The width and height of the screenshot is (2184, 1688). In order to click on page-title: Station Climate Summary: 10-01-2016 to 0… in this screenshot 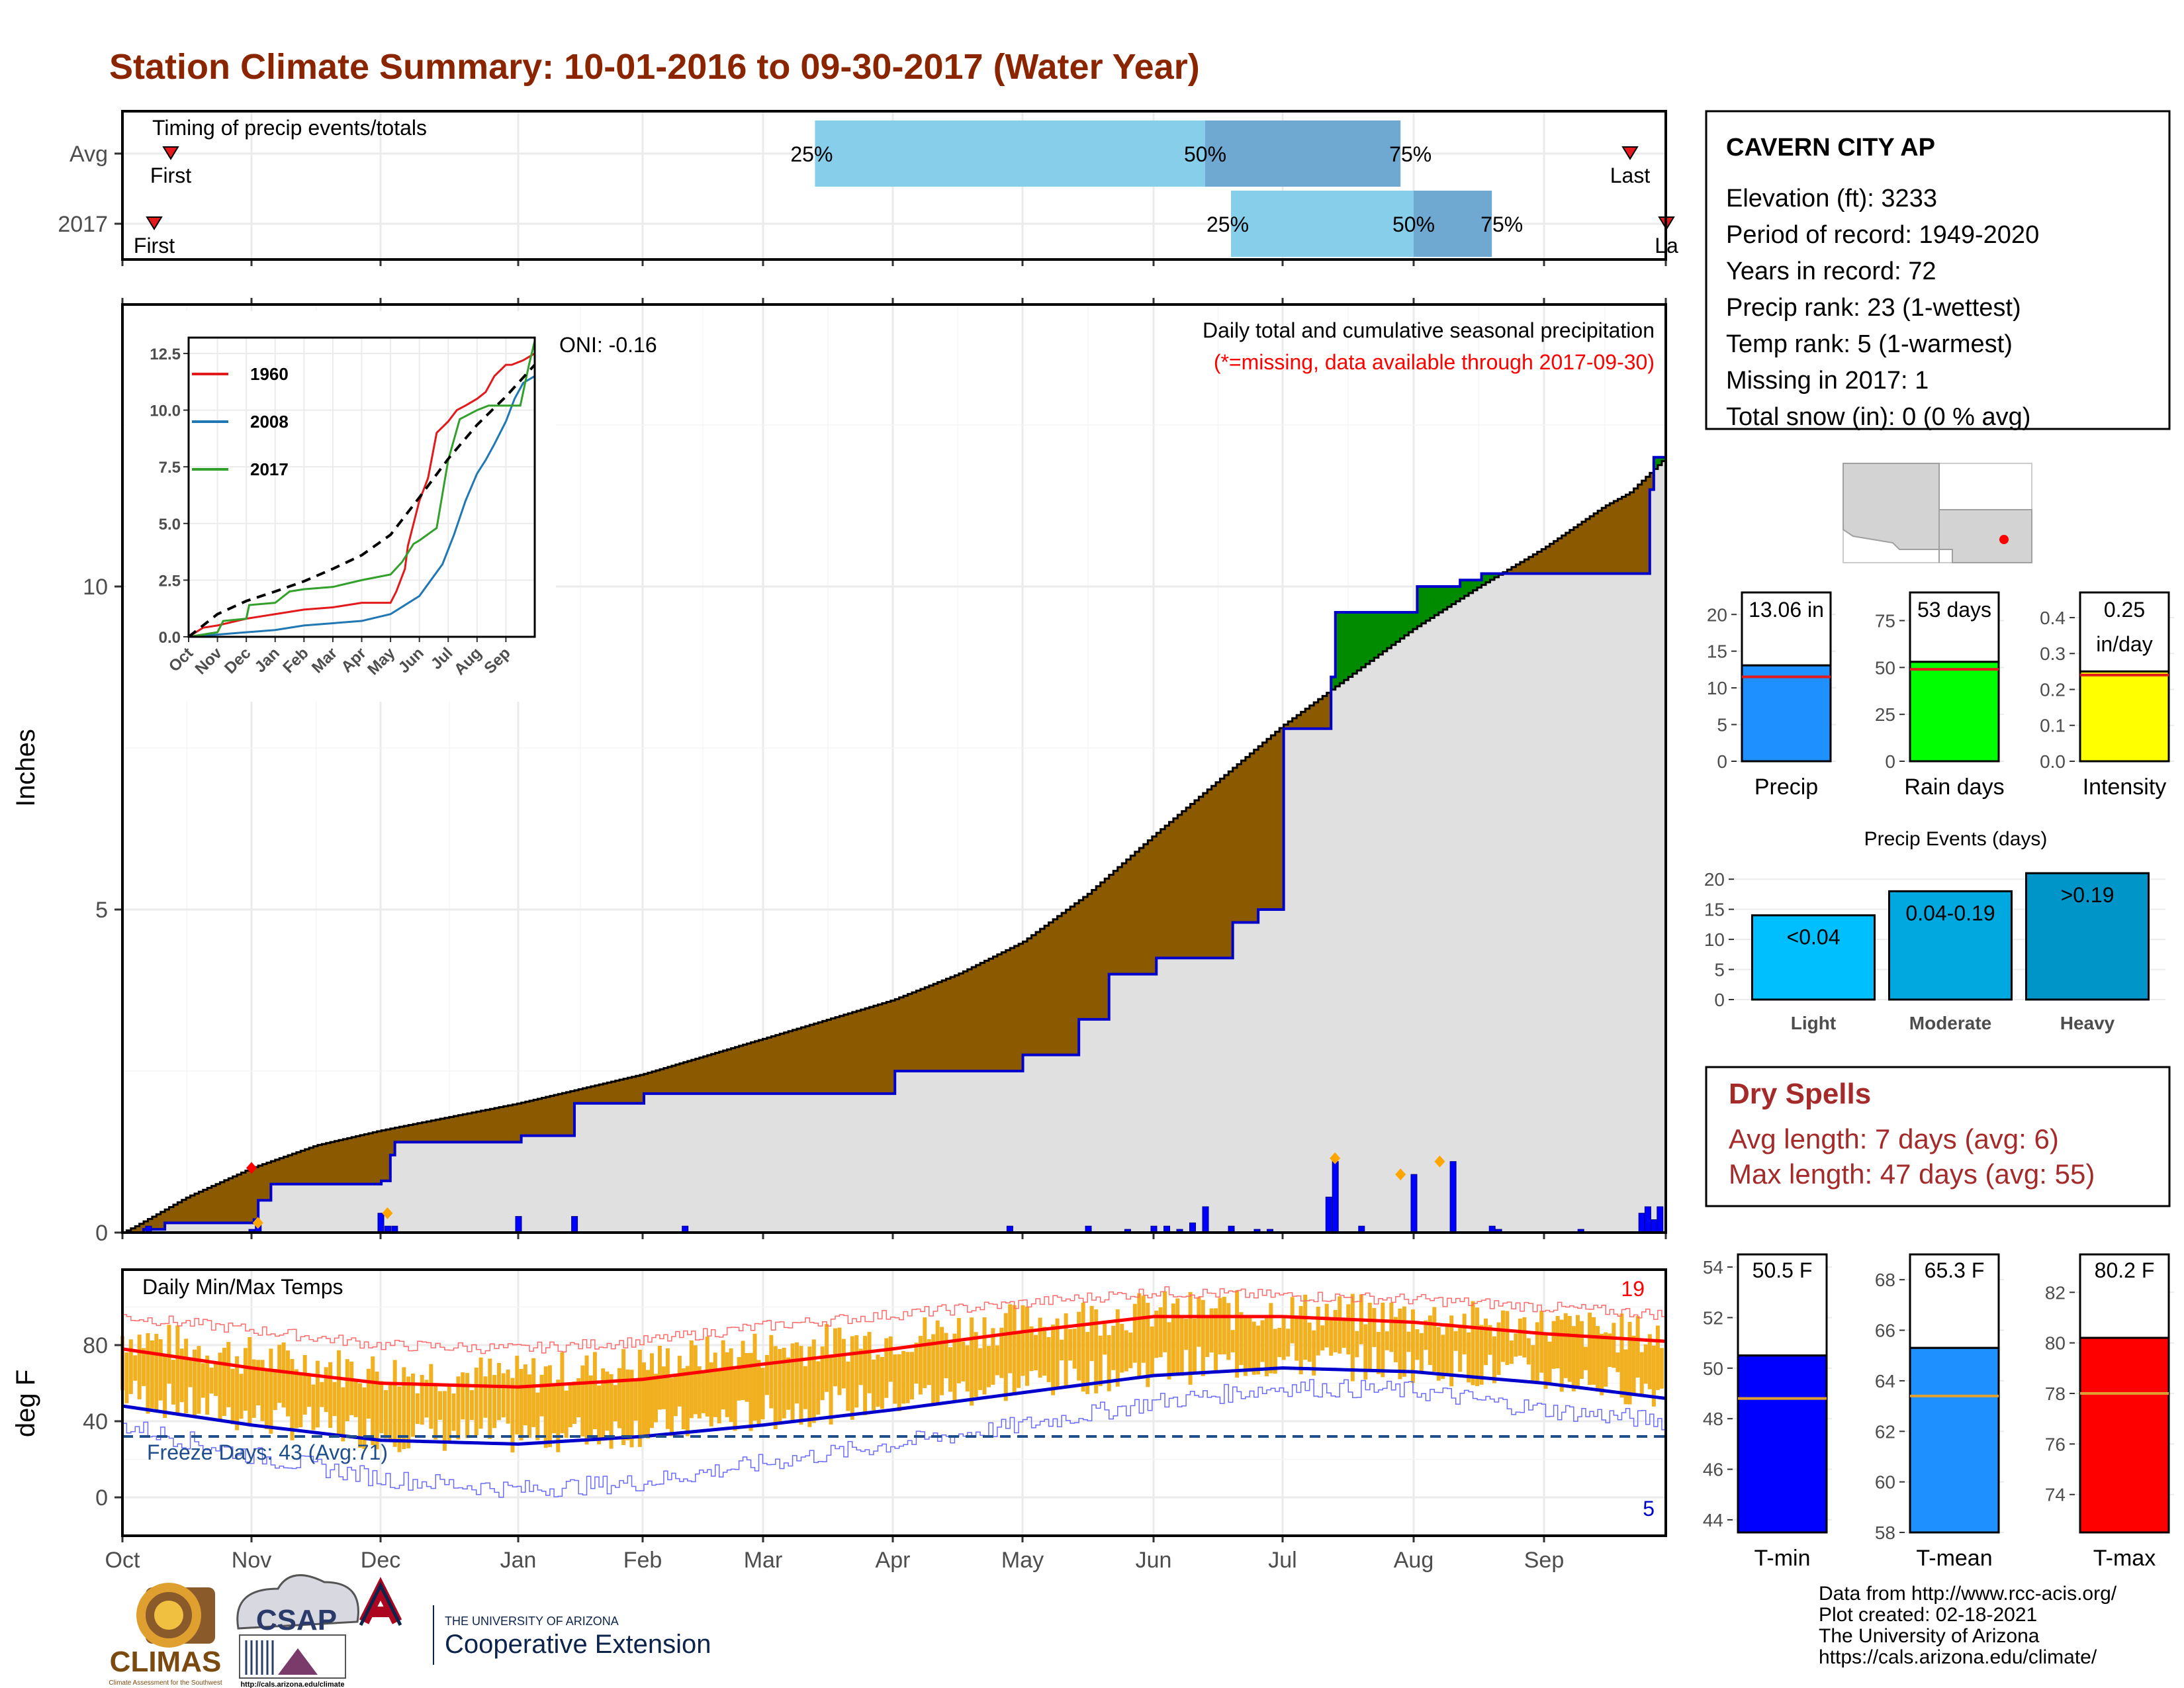, I will do `click(654, 67)`.